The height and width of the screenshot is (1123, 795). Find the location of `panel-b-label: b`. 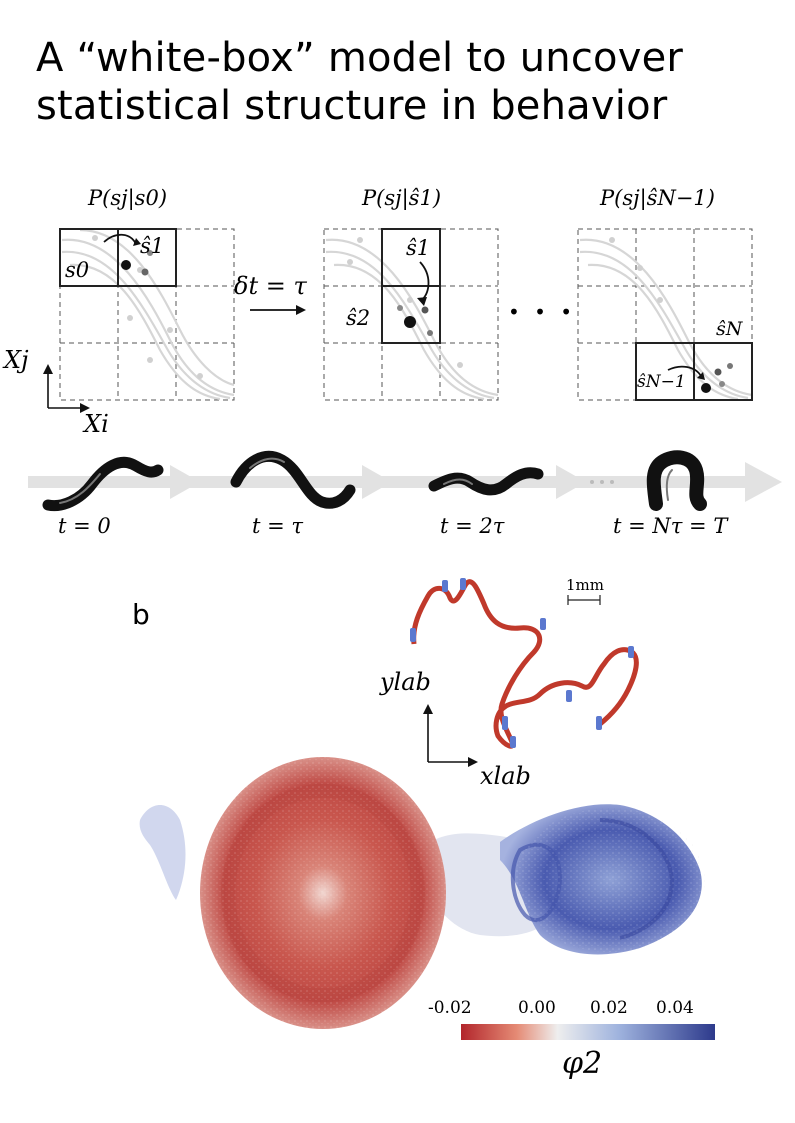

panel-b-label: b is located at coordinates (141, 614).